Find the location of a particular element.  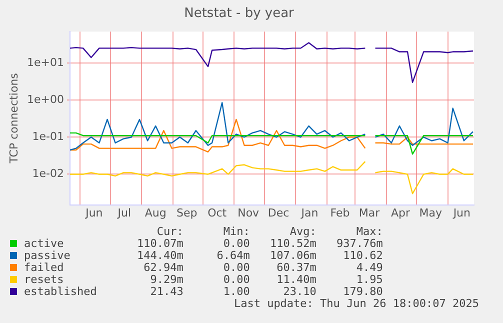

text: 21.43 is located at coordinates (166, 291).